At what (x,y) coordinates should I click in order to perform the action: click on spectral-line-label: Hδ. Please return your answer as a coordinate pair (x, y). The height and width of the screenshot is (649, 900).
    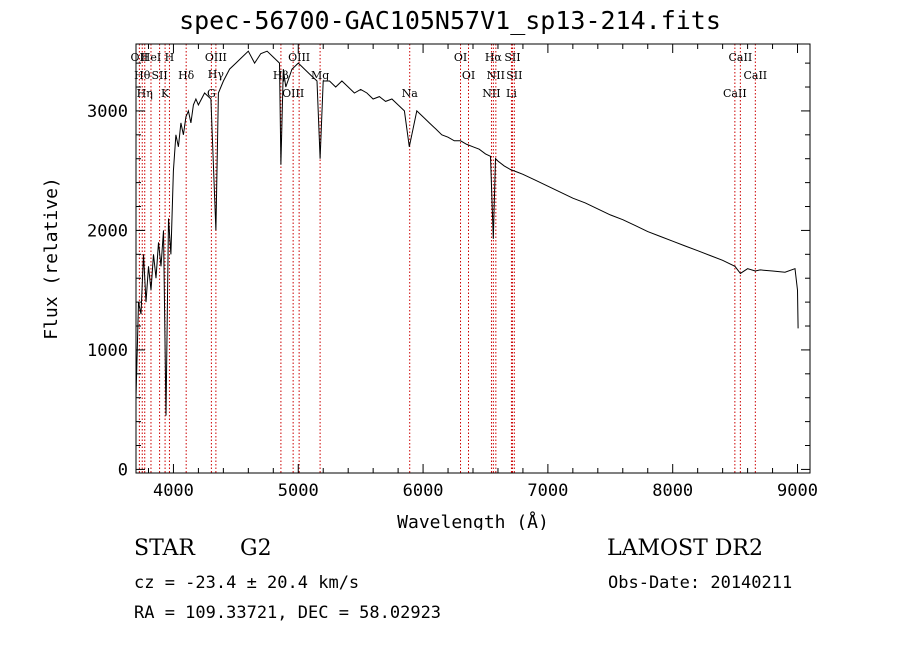
    Looking at the image, I should click on (186, 75).